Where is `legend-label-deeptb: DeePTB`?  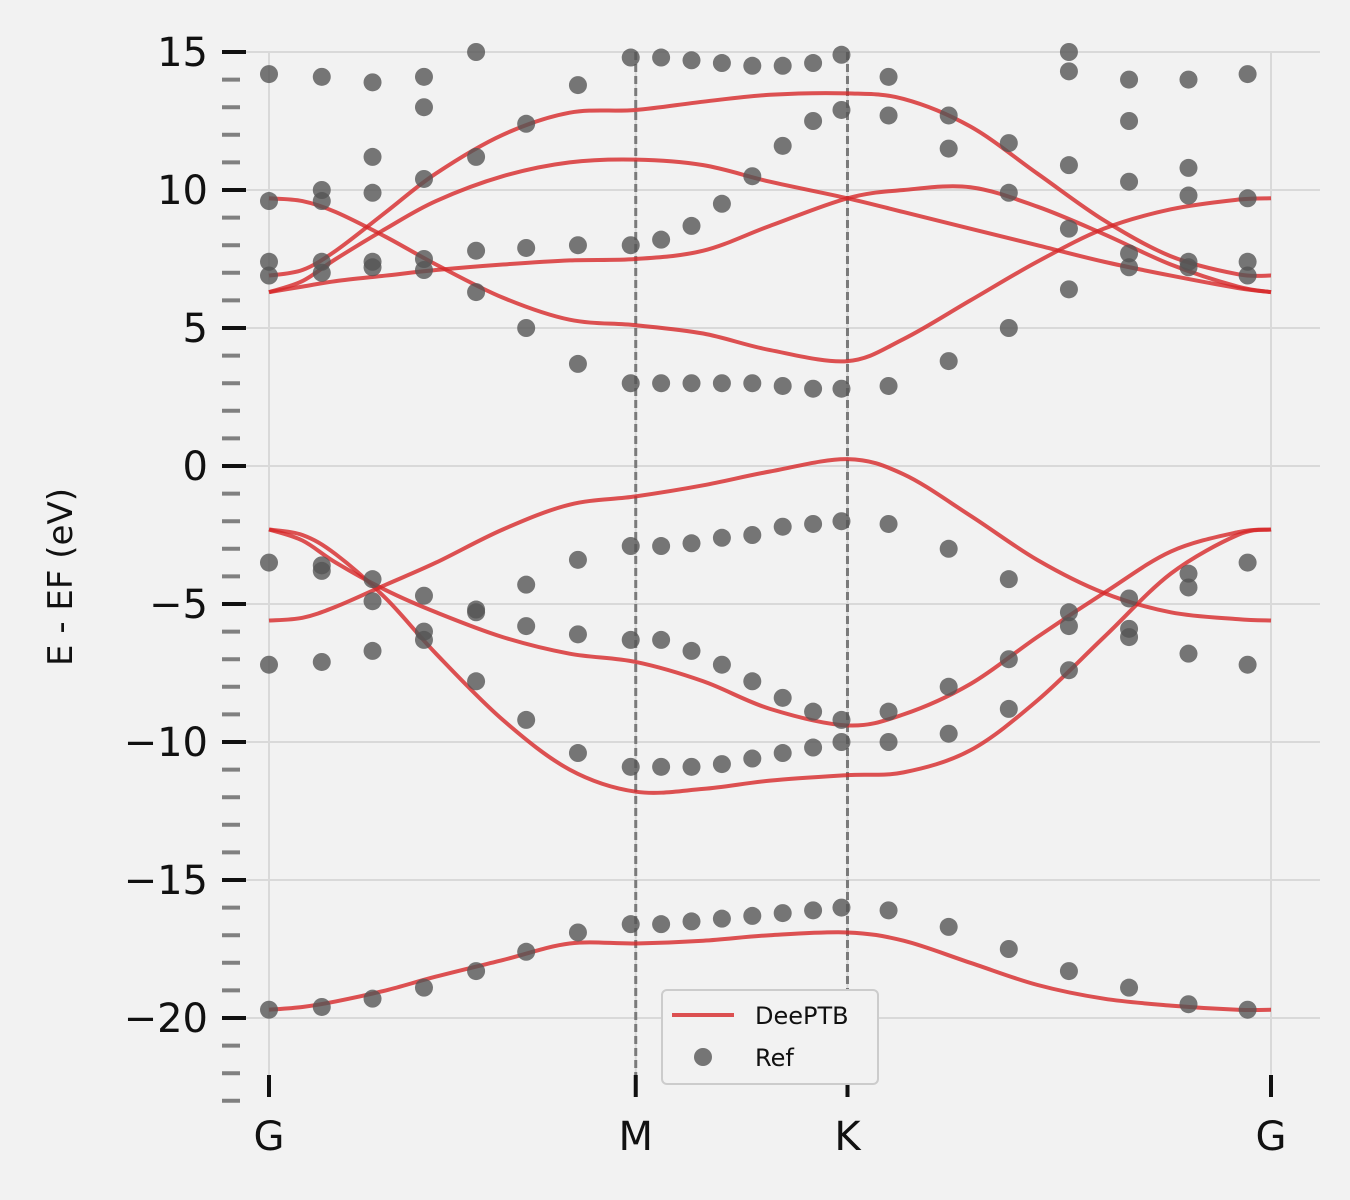 legend-label-deeptb: DeePTB is located at coordinates (802, 1016).